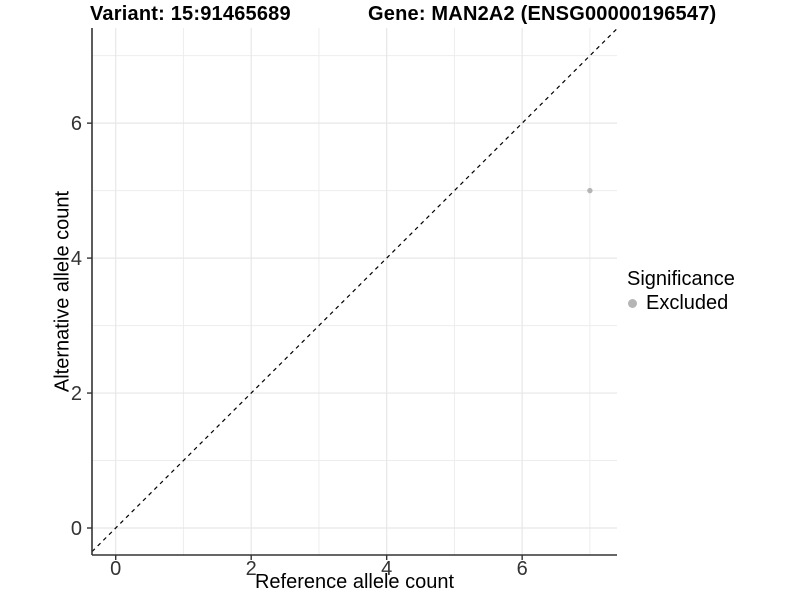 The image size is (800, 600). What do you see at coordinates (115, 569) in the screenshot?
I see `x-tick-label: 0` at bounding box center [115, 569].